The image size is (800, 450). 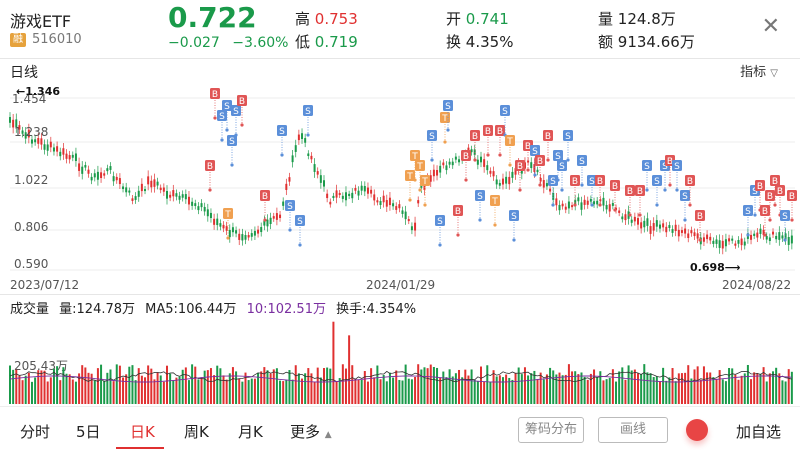 I want to click on min-price-value: 0.698, so click(x=707, y=267).